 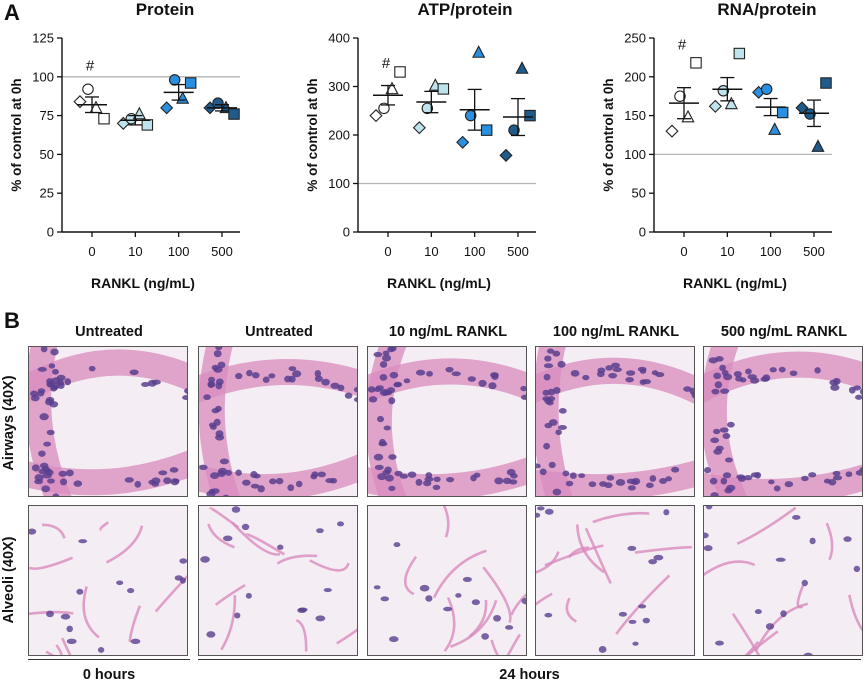 I want to click on chart-2-y-tick-label-5: 250, so click(x=635, y=38).